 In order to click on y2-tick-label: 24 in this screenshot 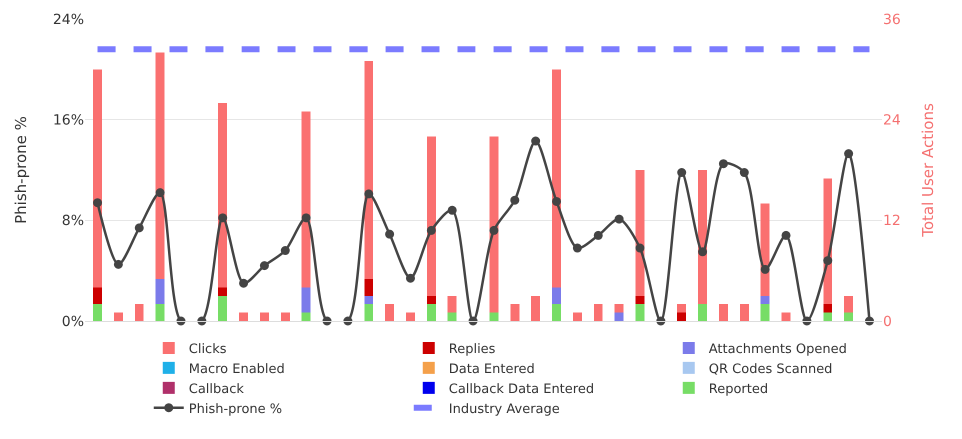, I will do `click(892, 120)`.